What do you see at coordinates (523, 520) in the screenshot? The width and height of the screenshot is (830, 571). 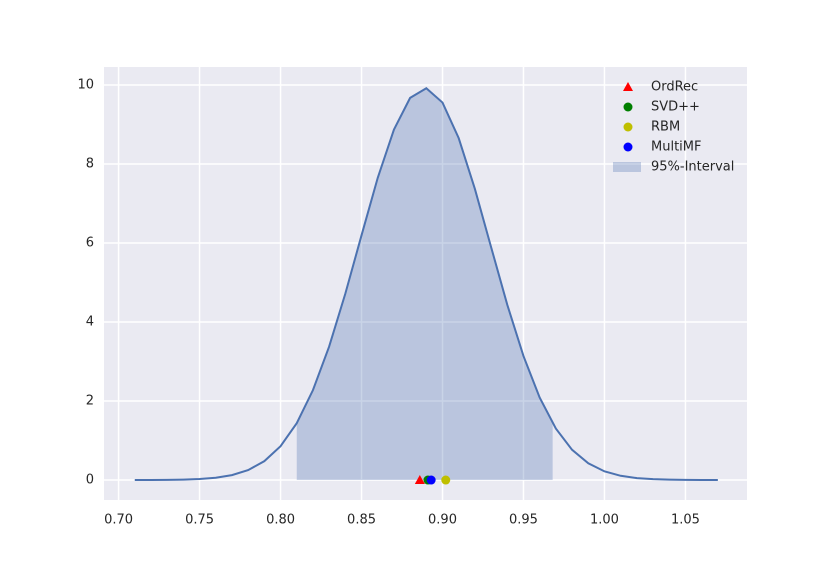 I see `x-tick-label: 0.95` at bounding box center [523, 520].